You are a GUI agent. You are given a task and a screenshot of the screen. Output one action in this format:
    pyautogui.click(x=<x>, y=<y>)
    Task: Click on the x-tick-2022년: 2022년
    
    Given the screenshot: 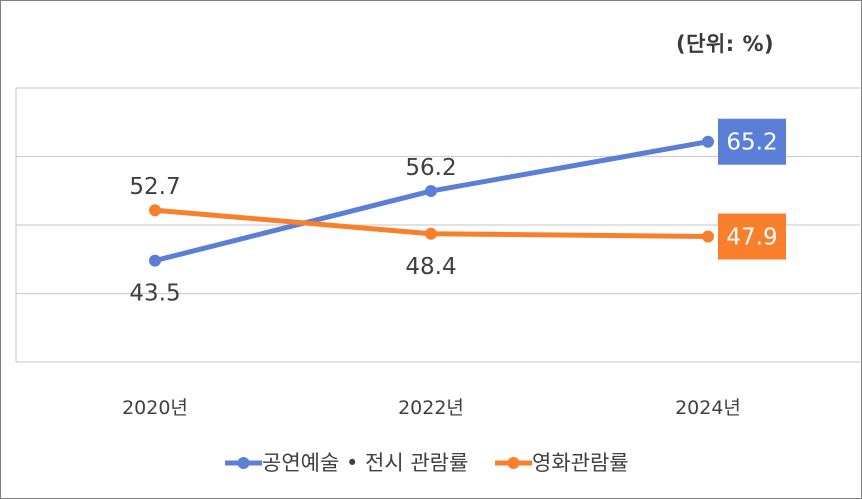 What is the action you would take?
    pyautogui.click(x=431, y=408)
    